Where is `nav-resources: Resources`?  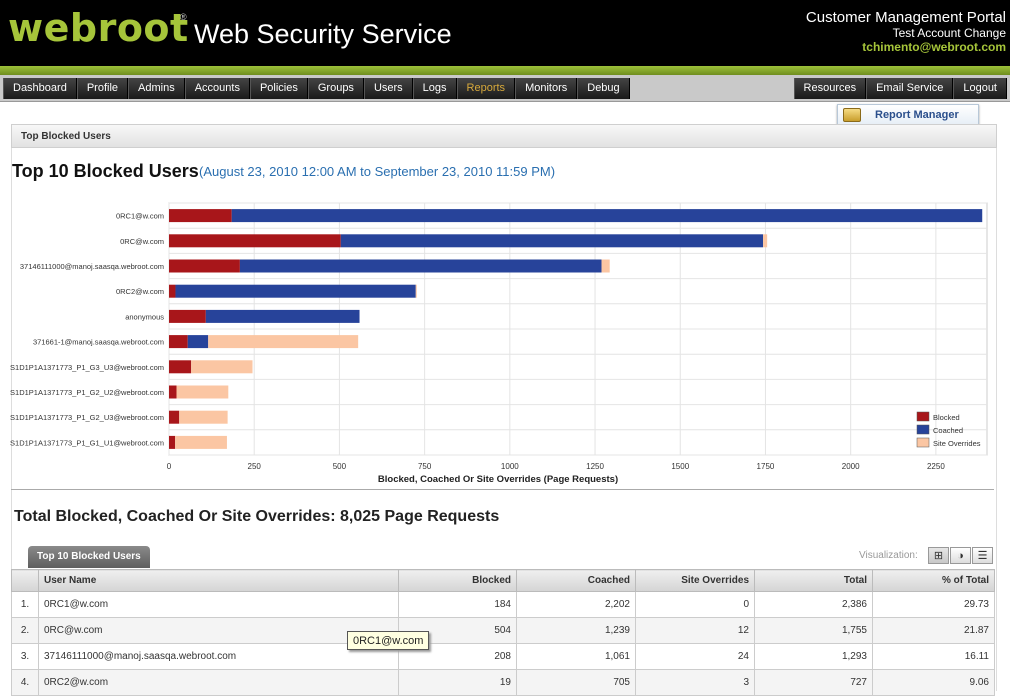
nav-resources: Resources is located at coordinates (830, 88).